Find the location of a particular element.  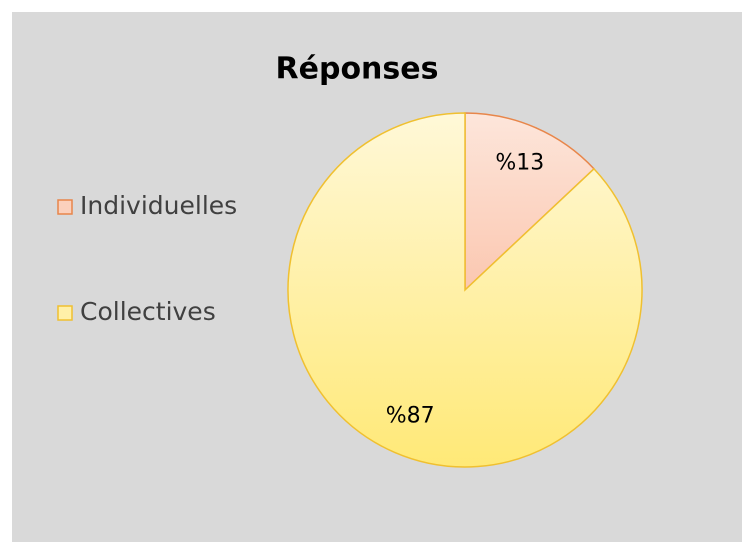

legend-label: Individuelles is located at coordinates (158, 205).